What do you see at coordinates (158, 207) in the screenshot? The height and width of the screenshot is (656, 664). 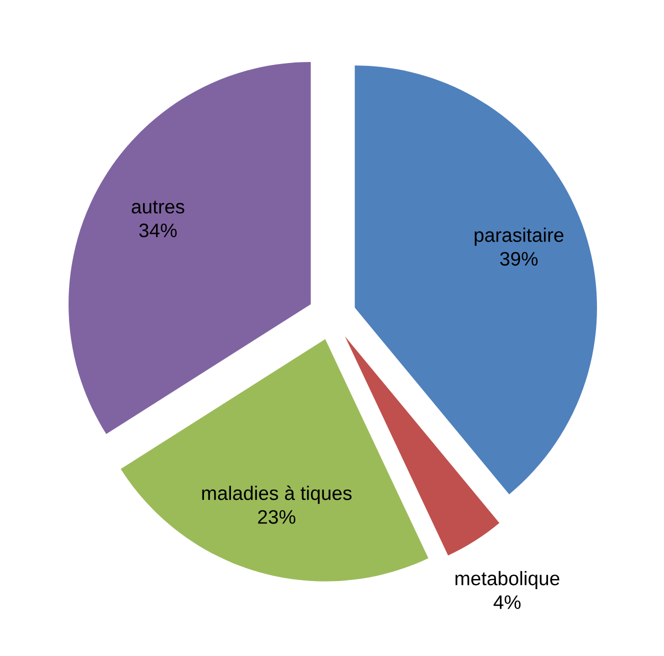 I see `slice-label: autres` at bounding box center [158, 207].